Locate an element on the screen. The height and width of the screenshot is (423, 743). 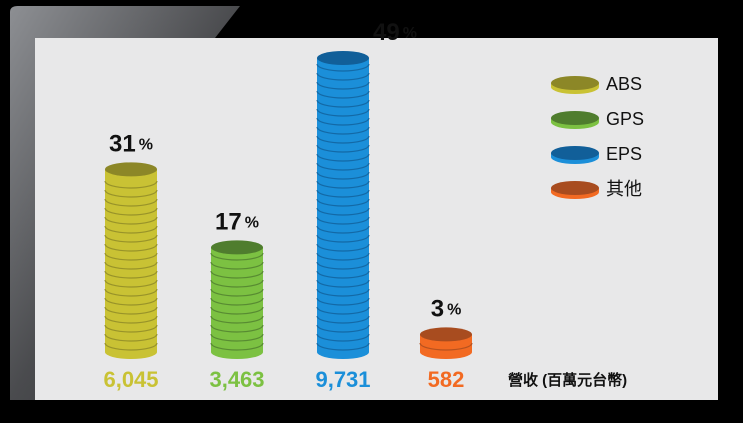
value-label: 6,045 is located at coordinates (130, 379).